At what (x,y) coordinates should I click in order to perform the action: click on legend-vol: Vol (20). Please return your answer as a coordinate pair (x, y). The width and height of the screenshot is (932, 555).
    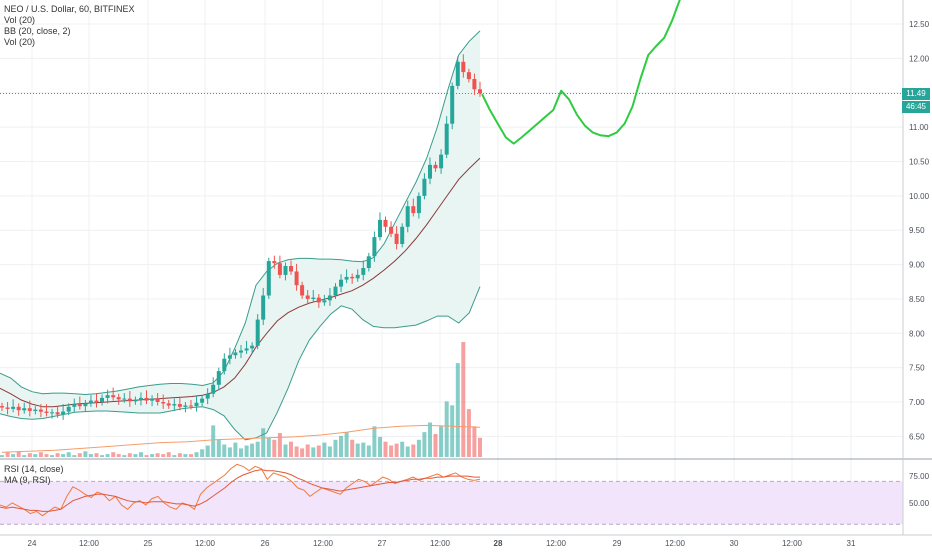
    Looking at the image, I should click on (20, 20).